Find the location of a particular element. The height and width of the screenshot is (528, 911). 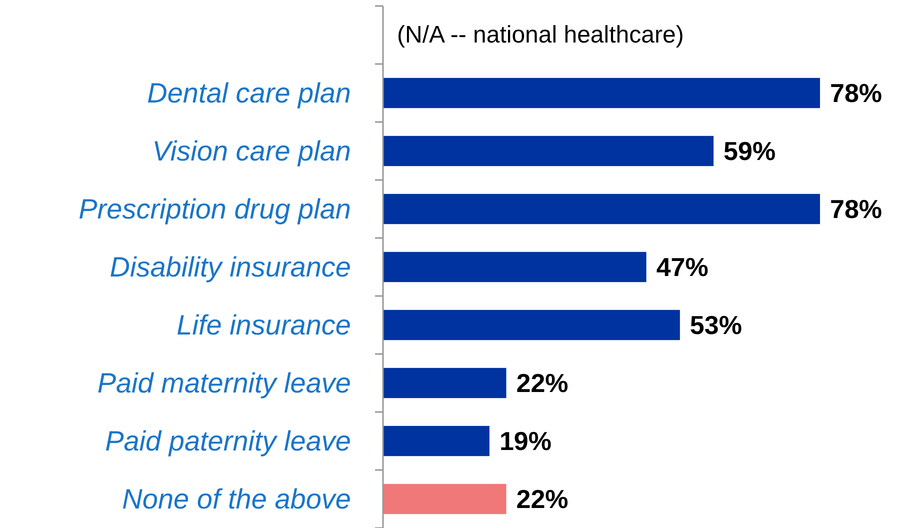

data-label: 53% is located at coordinates (716, 325).